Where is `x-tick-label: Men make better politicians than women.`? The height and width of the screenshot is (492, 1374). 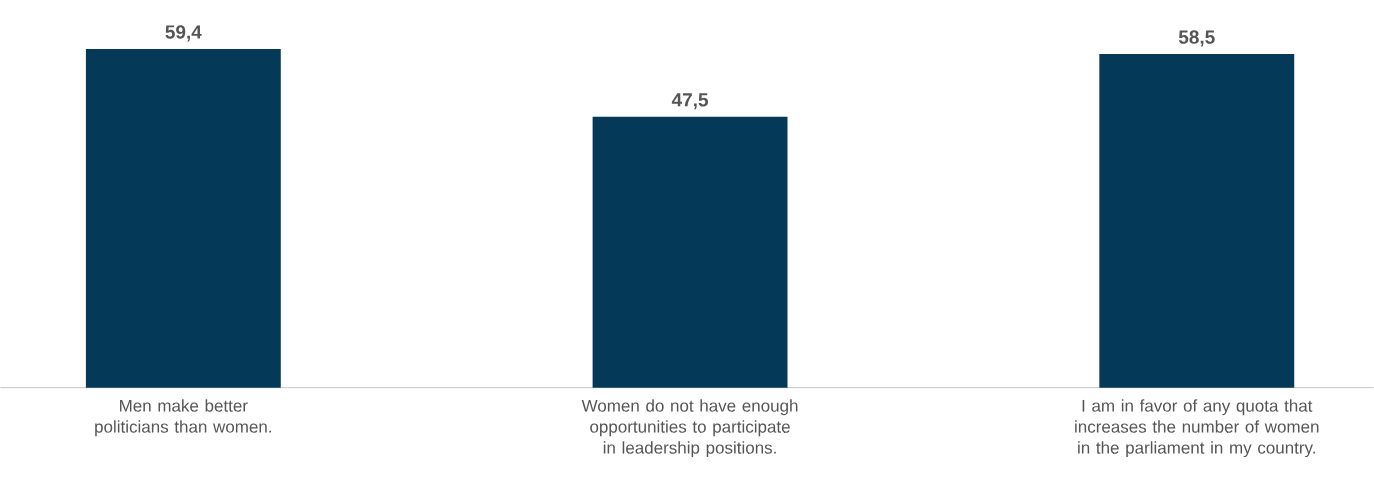
x-tick-label: Men make better politicians than women. is located at coordinates (183, 418).